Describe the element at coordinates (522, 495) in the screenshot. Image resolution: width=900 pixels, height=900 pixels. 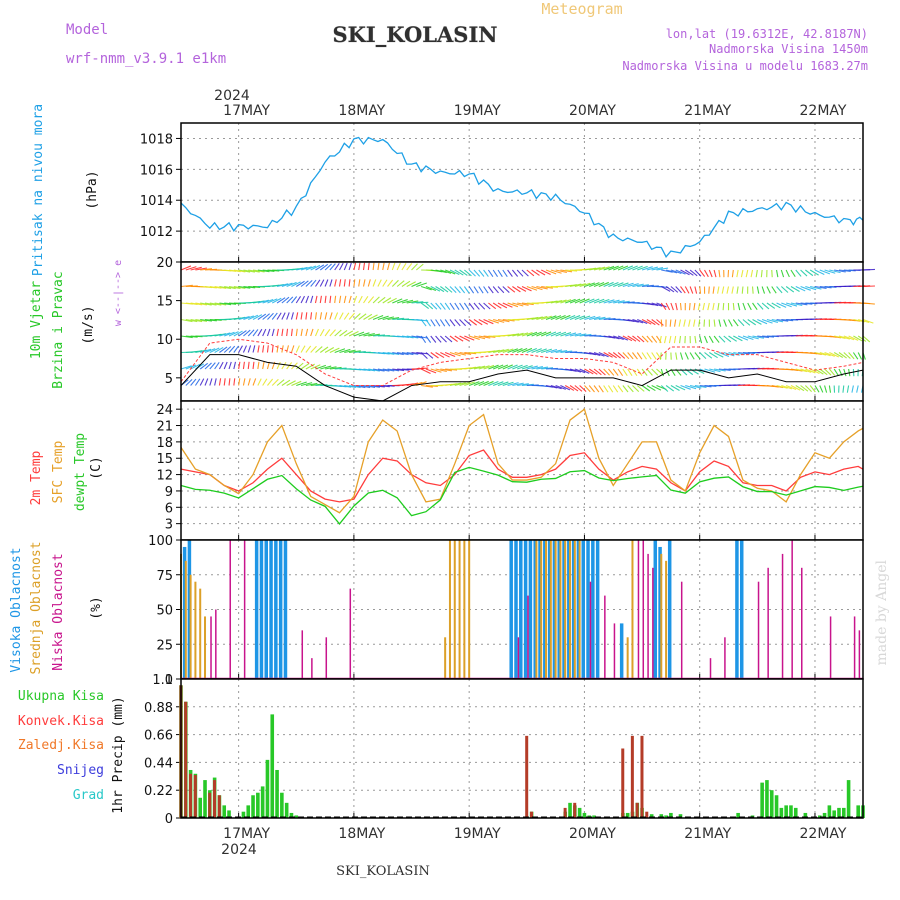
I see `temp-dewpoint-line` at that location.